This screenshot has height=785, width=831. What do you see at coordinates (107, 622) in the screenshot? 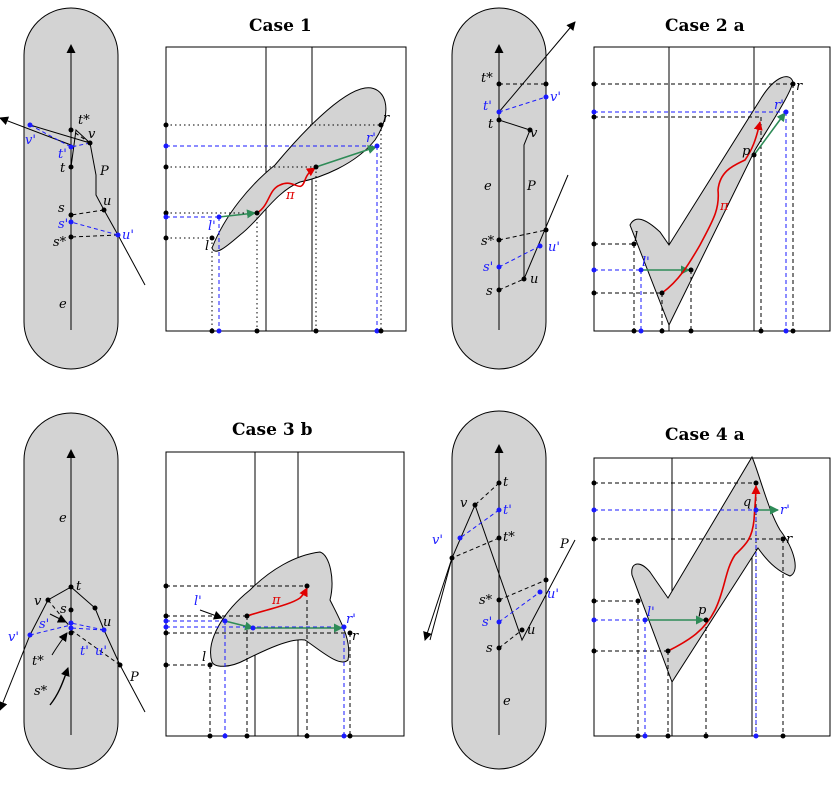
I see `label-u-3: u` at bounding box center [107, 622].